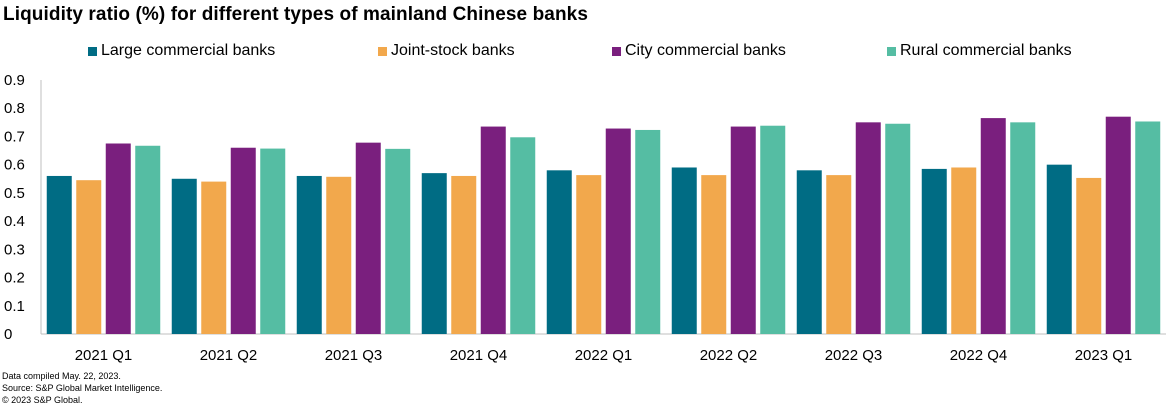 Image resolution: width=1168 pixels, height=409 pixels. What do you see at coordinates (648, 231) in the screenshot?
I see `bar-rural-commercial-banks-2022-q1` at bounding box center [648, 231].